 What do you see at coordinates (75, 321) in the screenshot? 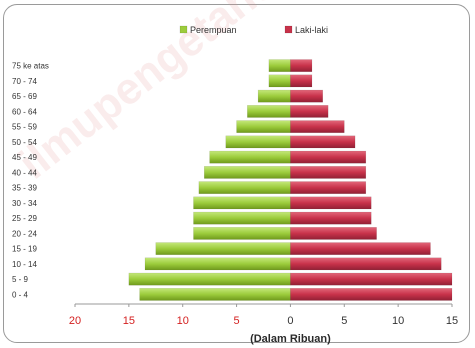
I see `x-tick-label: 20` at bounding box center [75, 321].